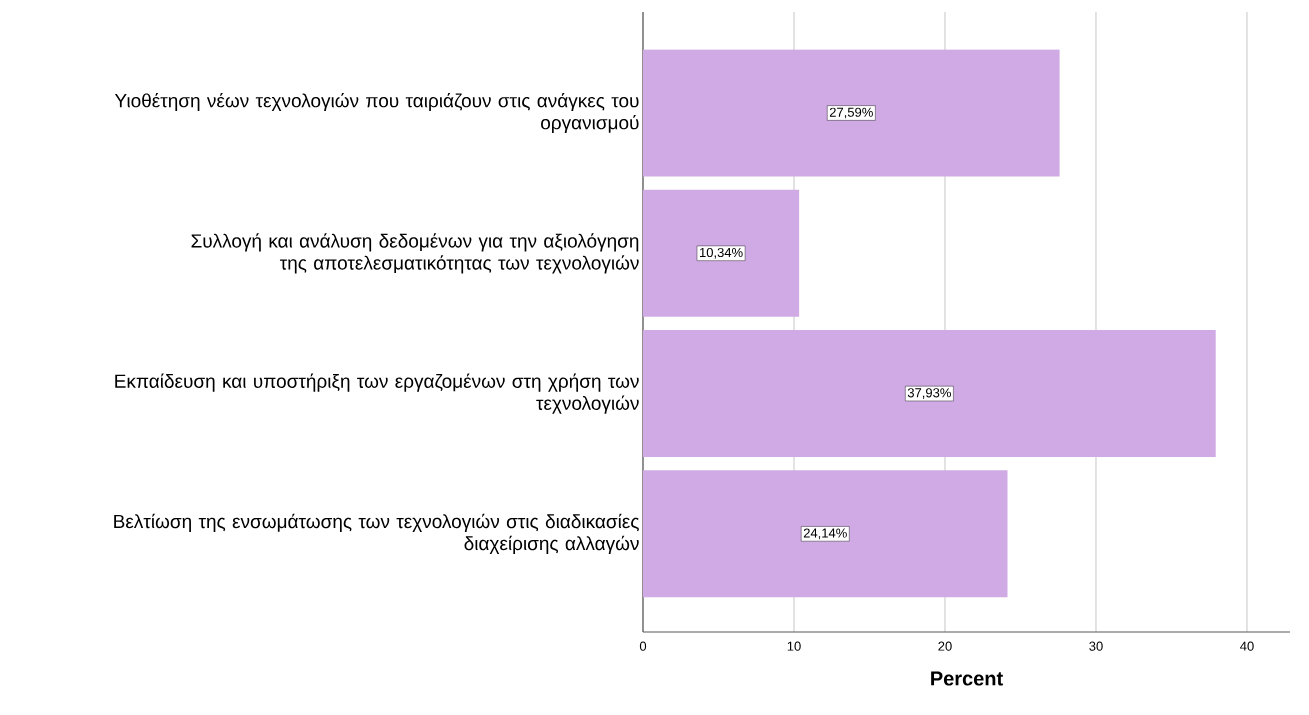 The height and width of the screenshot is (715, 1309). What do you see at coordinates (967, 678) in the screenshot?
I see `x-axis-title: Percent` at bounding box center [967, 678].